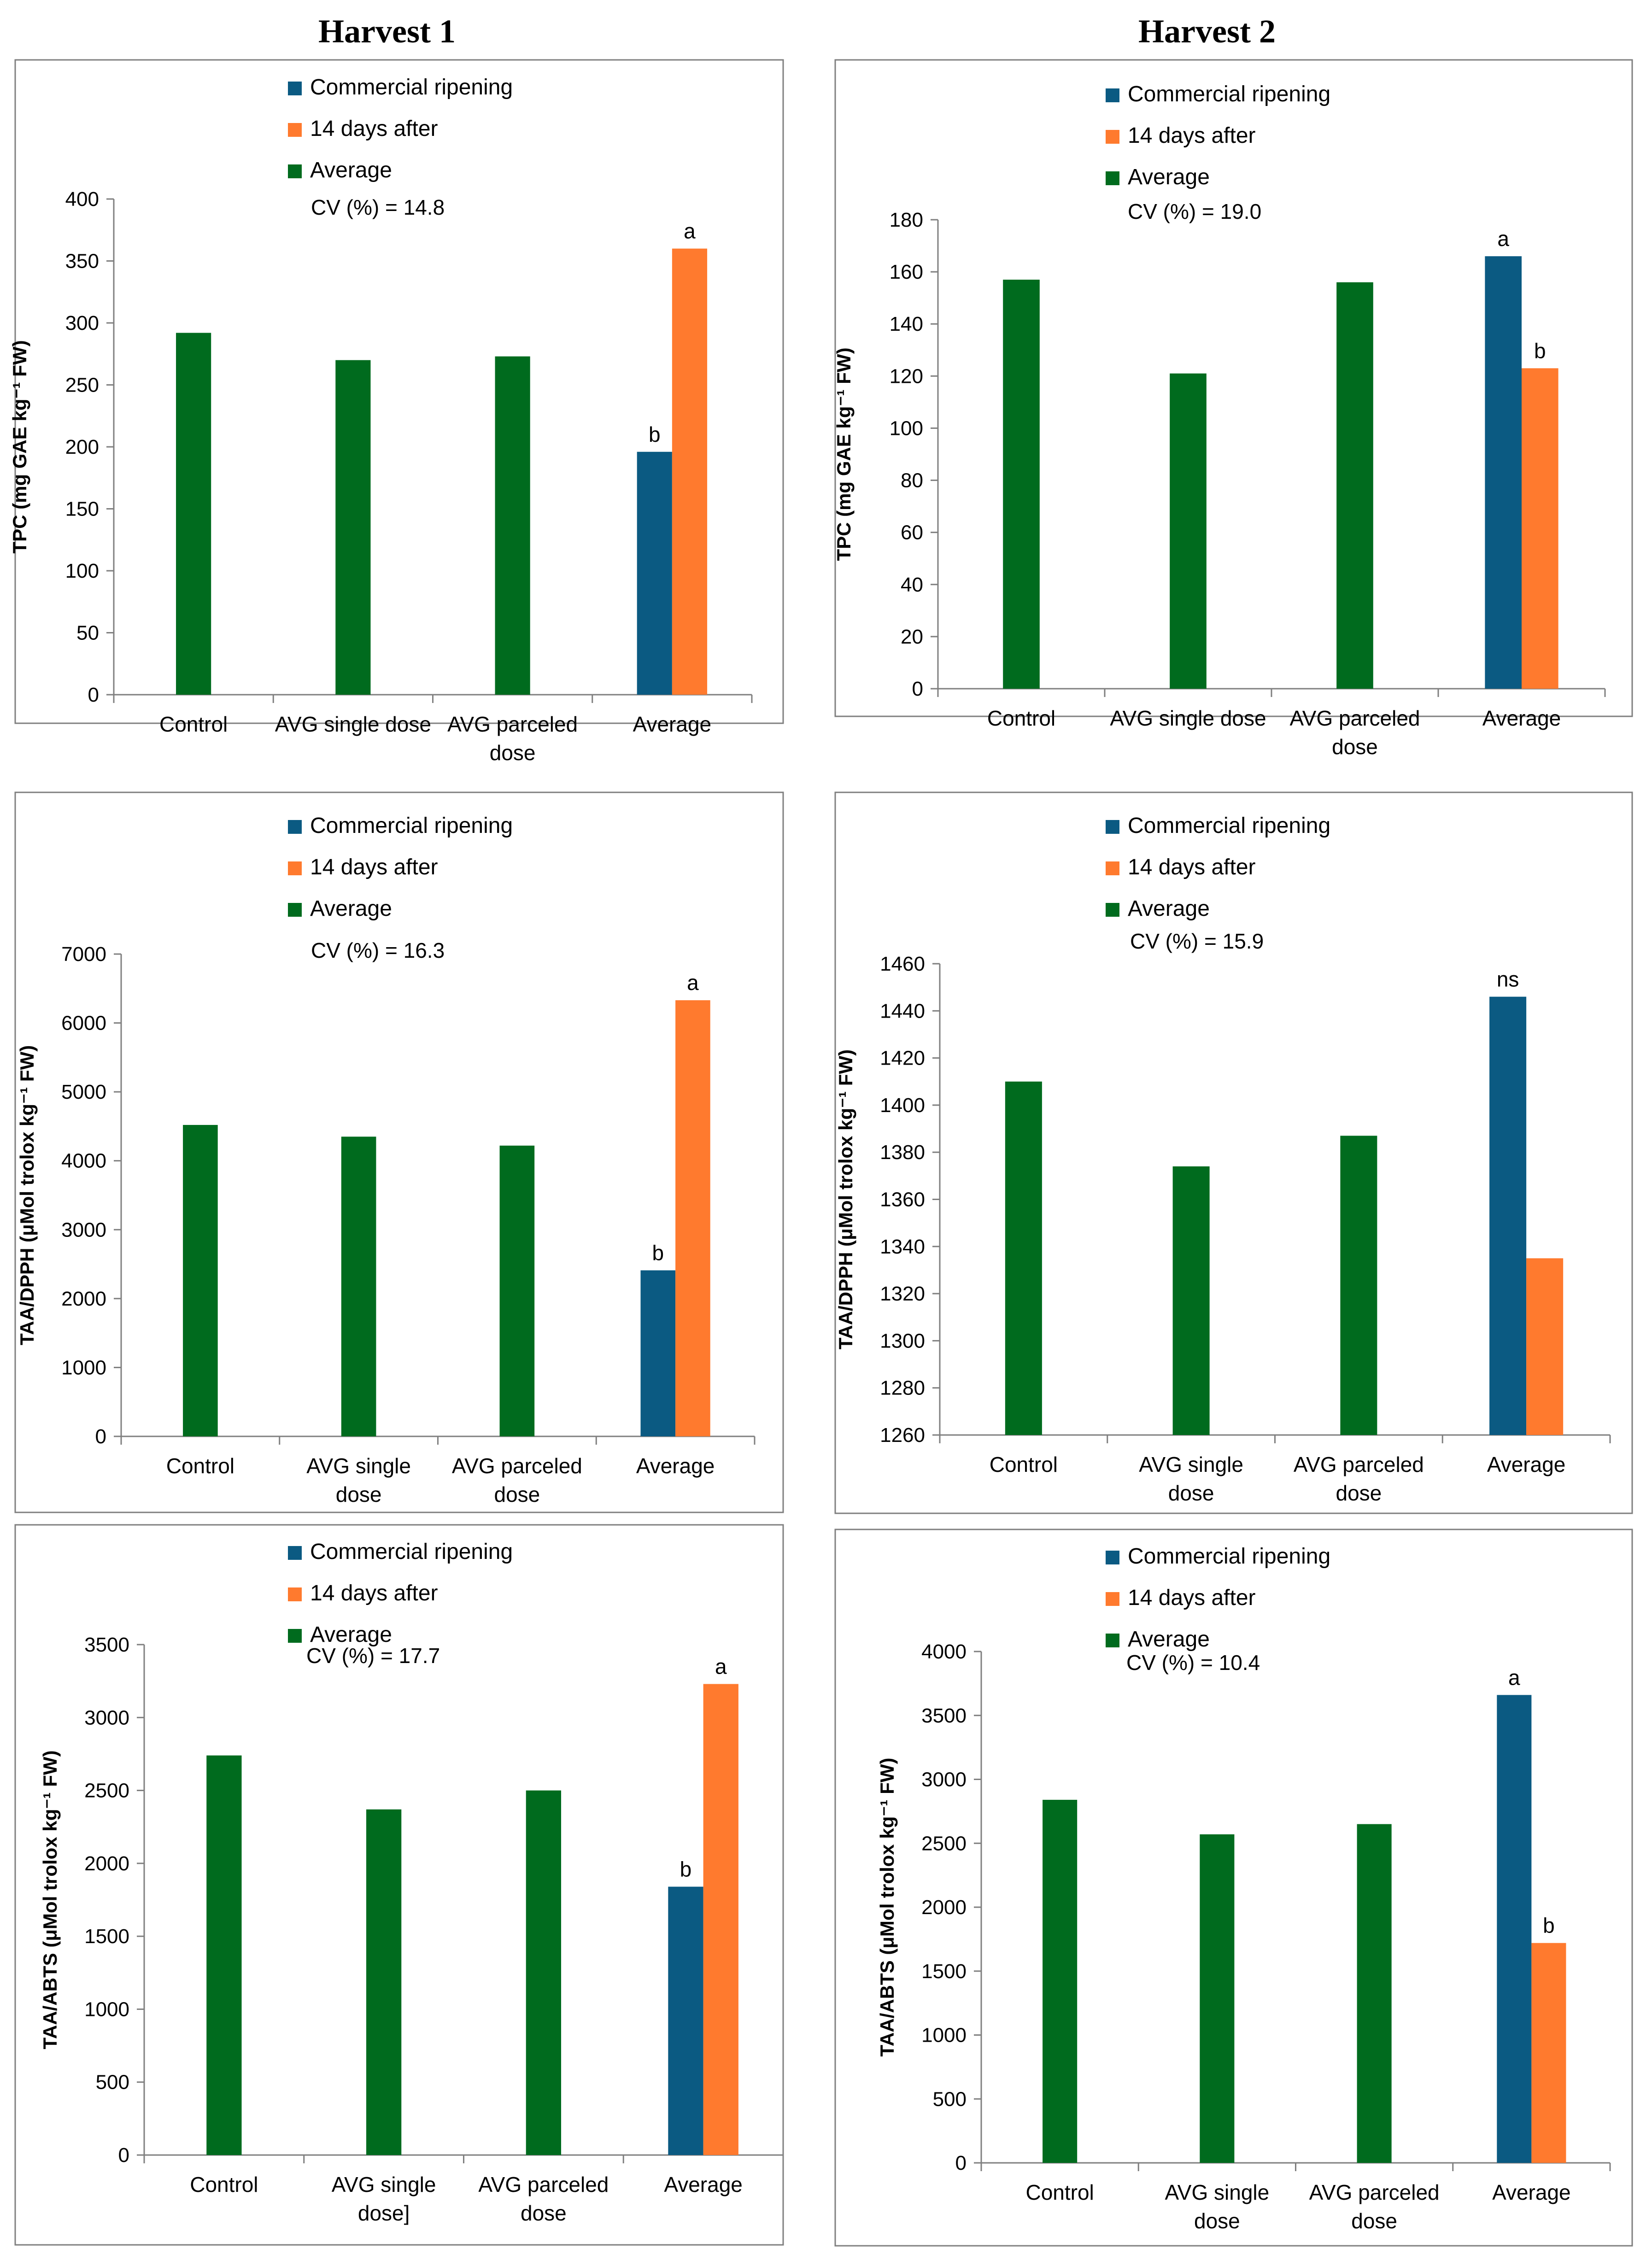 This screenshot has height=2255, width=1652. What do you see at coordinates (1197, 941) in the screenshot?
I see `cv-annotation: CV (%) = 15.9` at bounding box center [1197, 941].